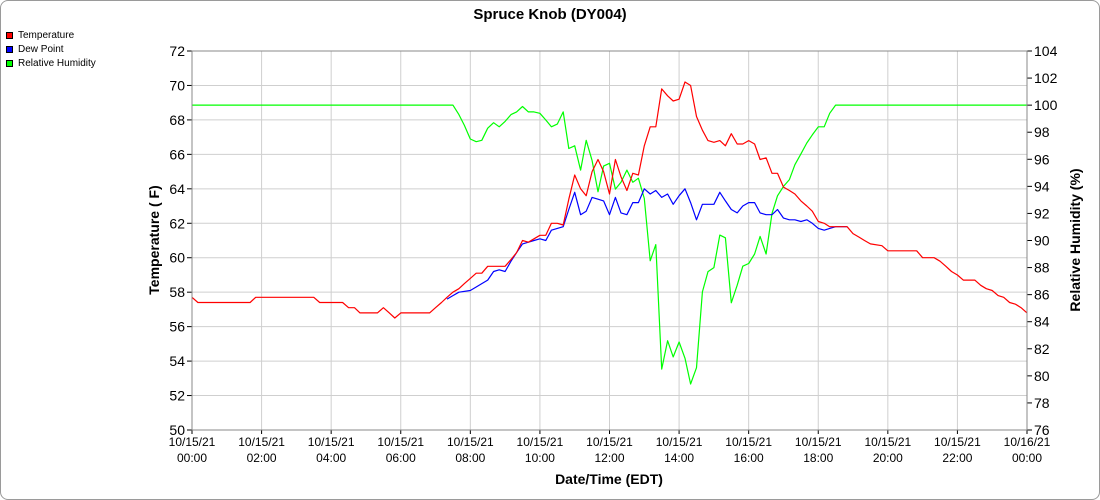  Describe the element at coordinates (1042, 430) in the screenshot. I see `y-right-tick-label: 76` at that location.